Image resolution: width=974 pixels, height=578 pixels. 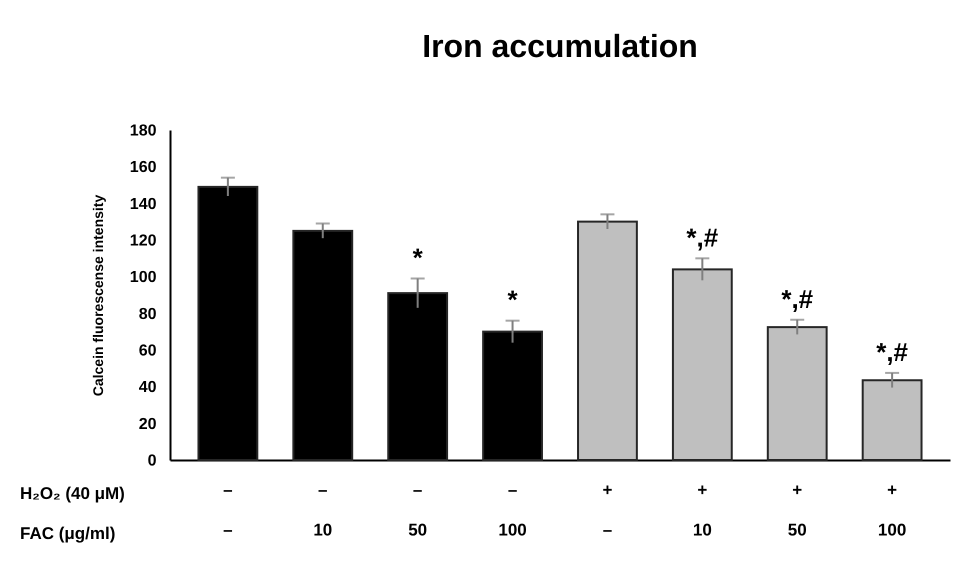 What do you see at coordinates (143, 131) in the screenshot?
I see `y-tick-label: 180` at bounding box center [143, 131].